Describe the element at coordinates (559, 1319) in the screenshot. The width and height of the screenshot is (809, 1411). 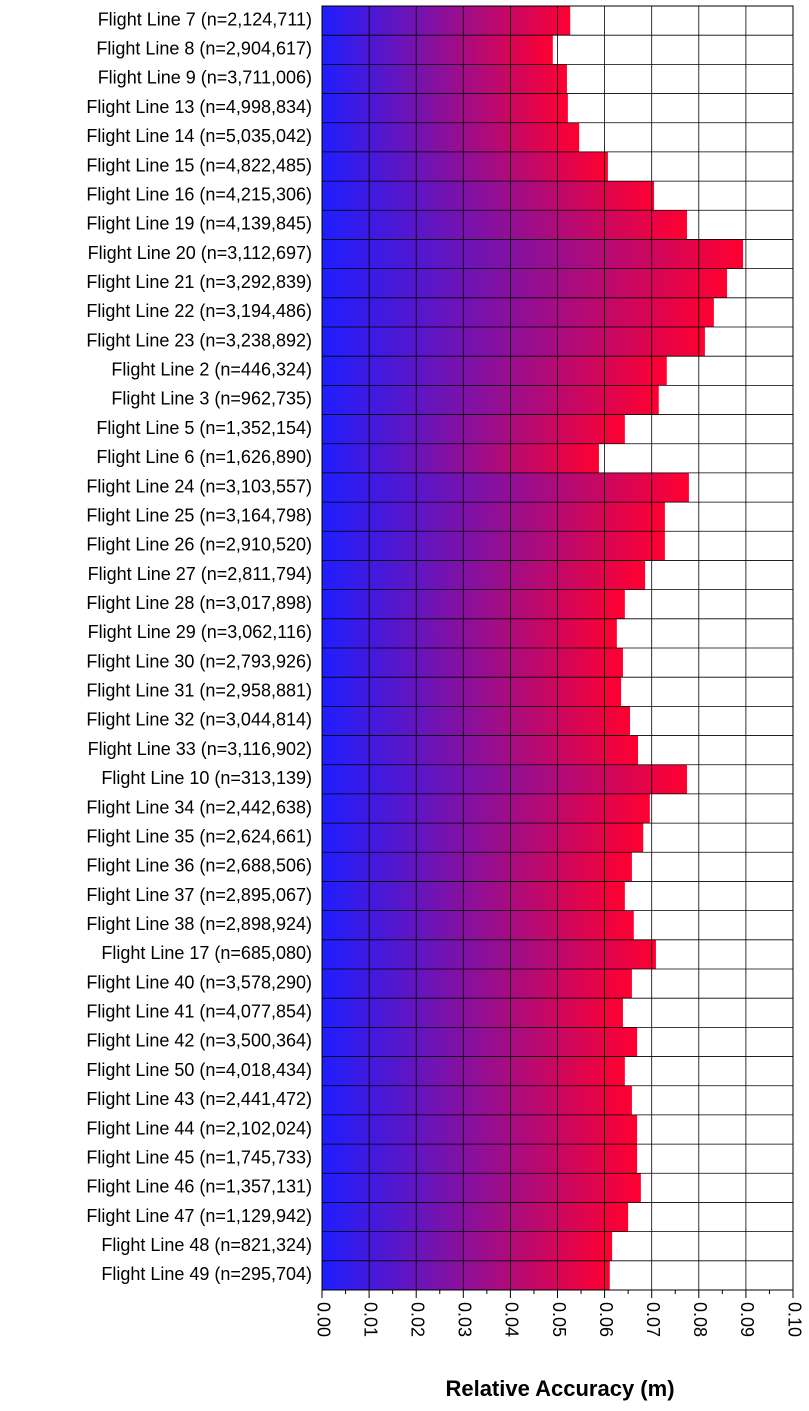
I see `x-tick-label: 0.05` at that location.